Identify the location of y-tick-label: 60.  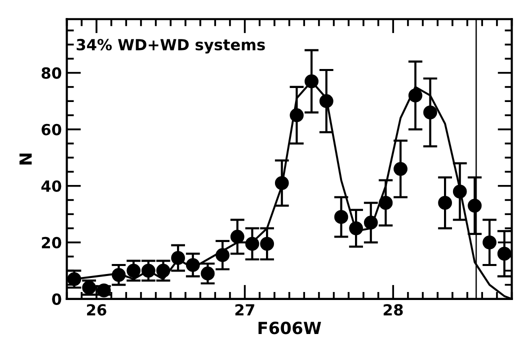
(52, 130).